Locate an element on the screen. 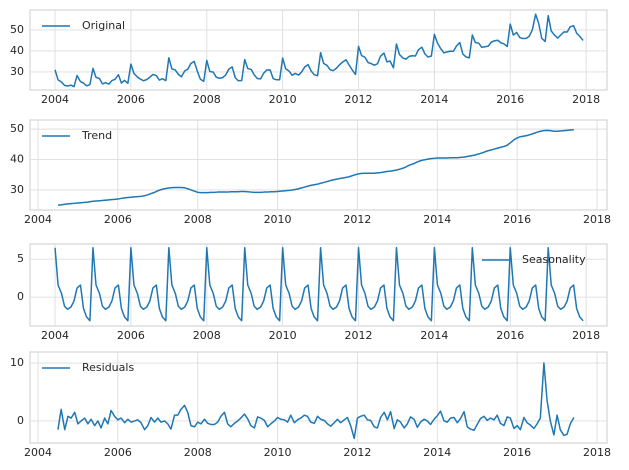  legend-label: Original is located at coordinates (103, 25).